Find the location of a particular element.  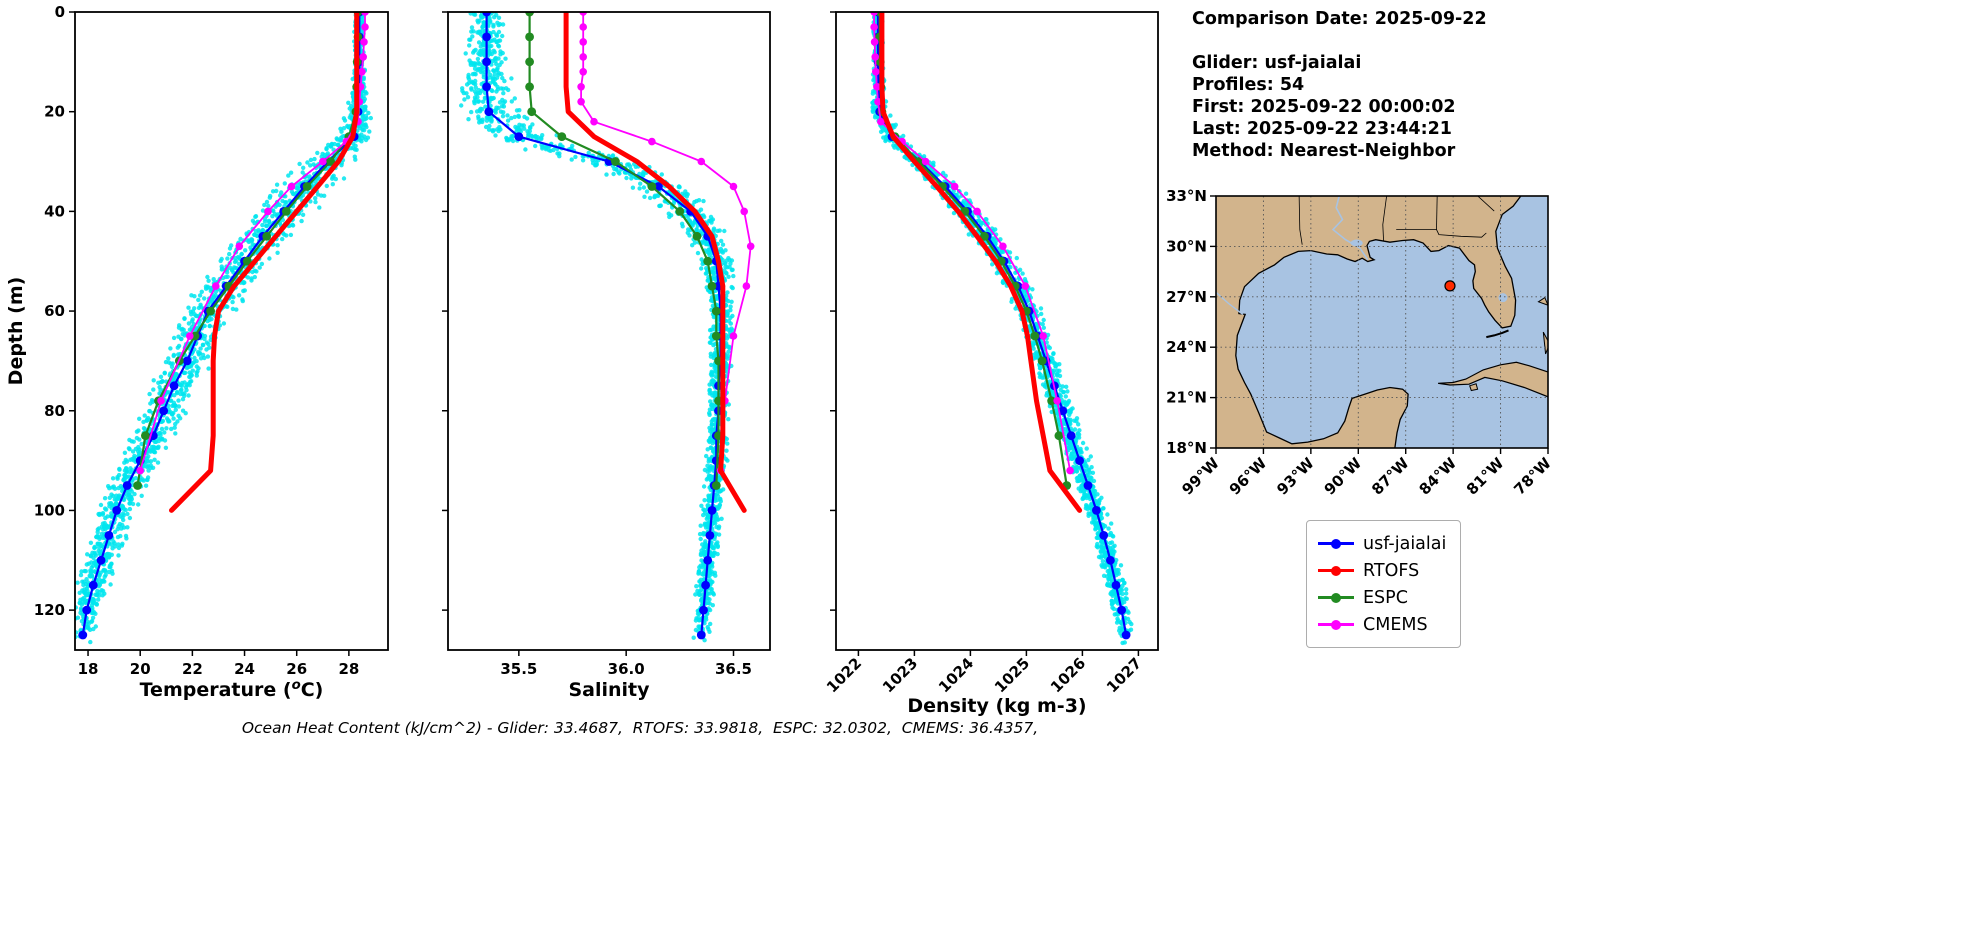

info-spacer is located at coordinates (1339, 41).